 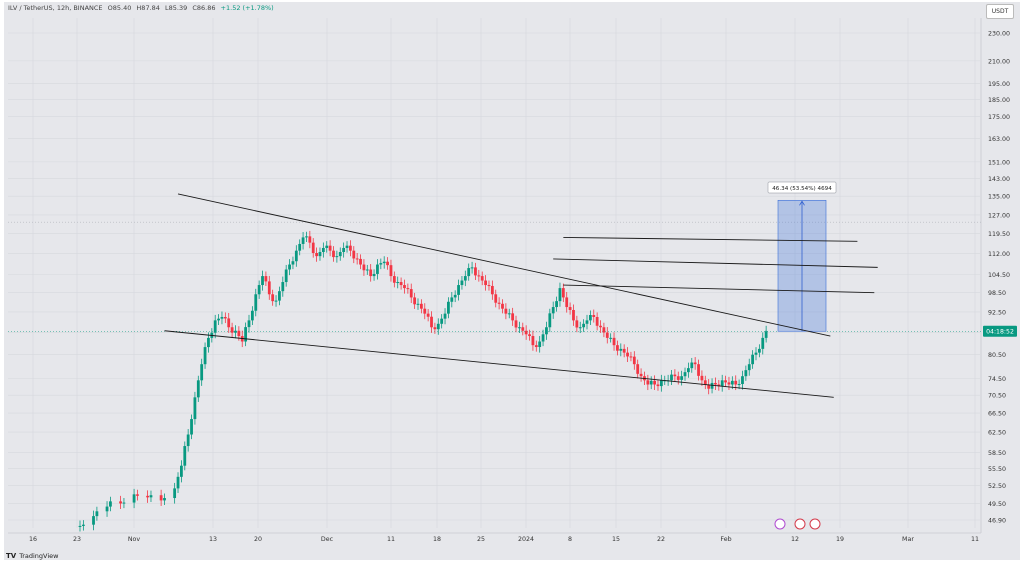 What do you see at coordinates (999, 139) in the screenshot?
I see `y-tick-label: 163.00` at bounding box center [999, 139].